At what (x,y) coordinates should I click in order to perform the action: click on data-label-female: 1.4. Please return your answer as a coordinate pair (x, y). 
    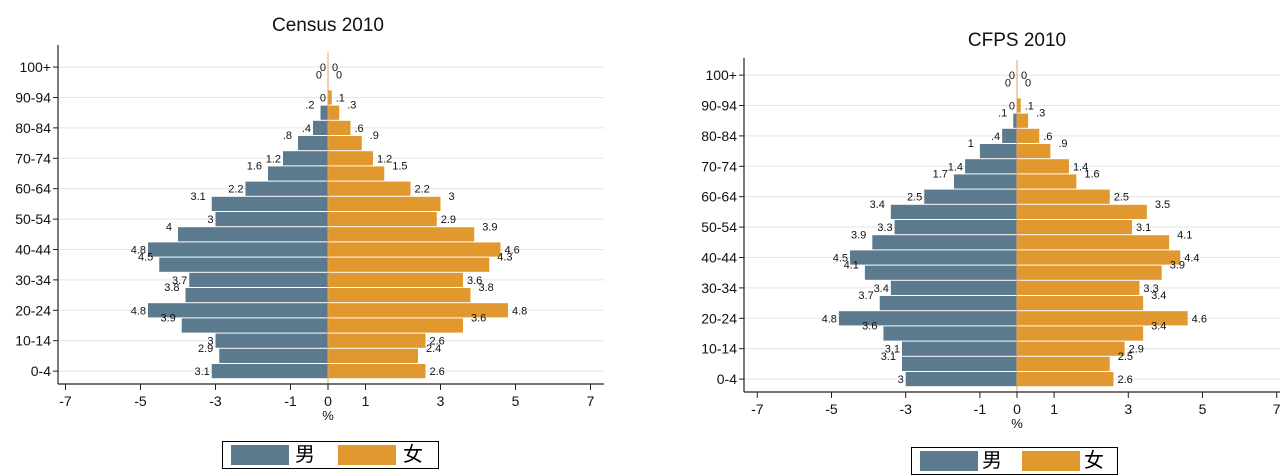
    Looking at the image, I should click on (1080, 167).